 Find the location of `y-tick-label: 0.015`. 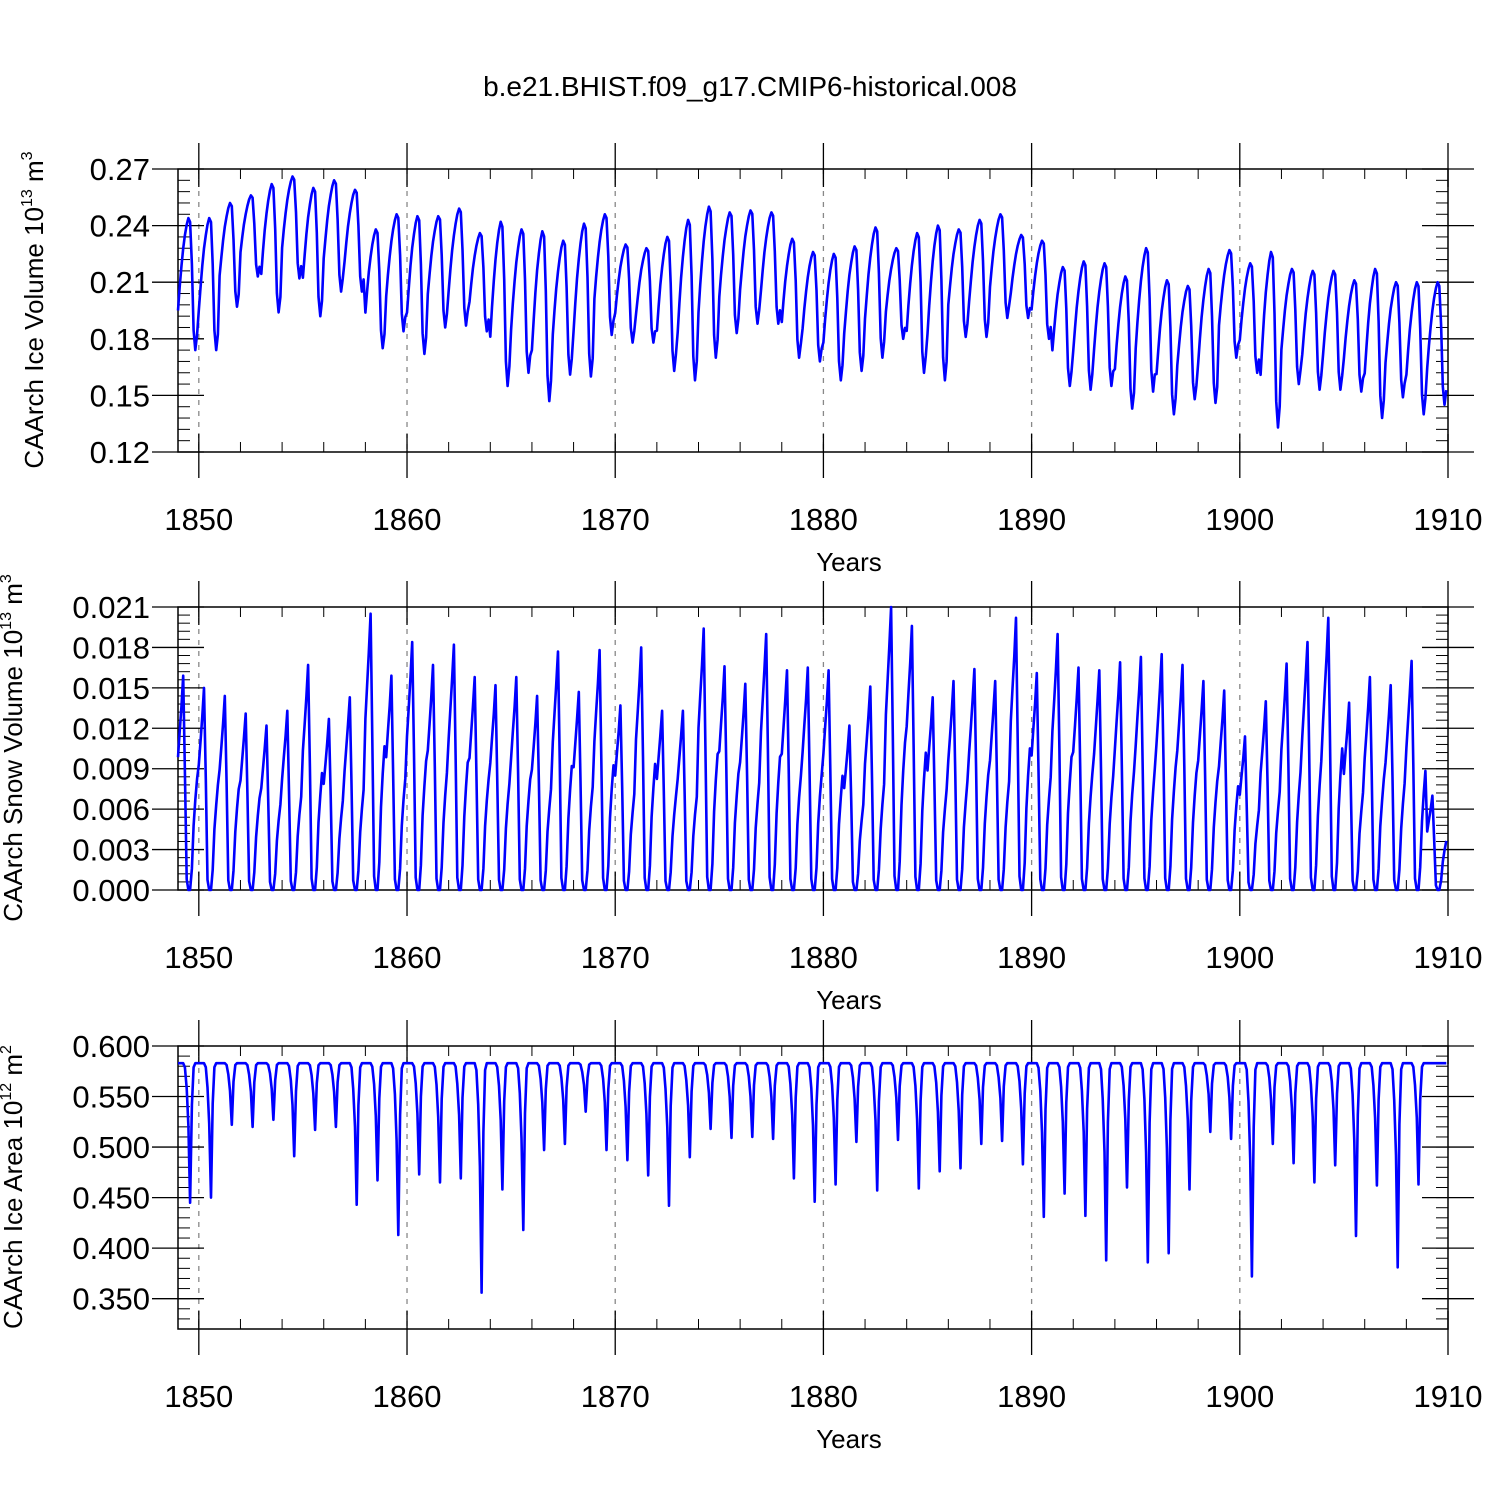

y-tick-label: 0.015 is located at coordinates (111, 688).